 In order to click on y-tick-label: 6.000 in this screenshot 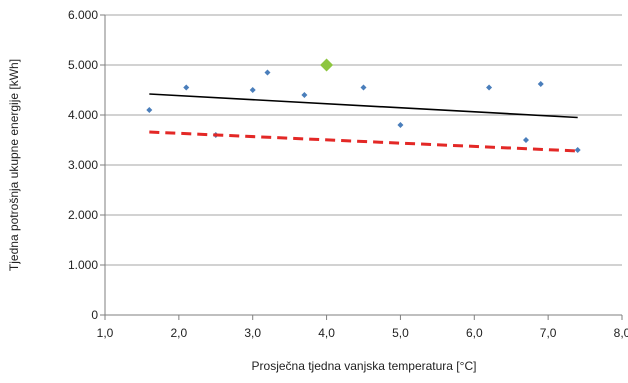, I will do `click(83, 15)`.